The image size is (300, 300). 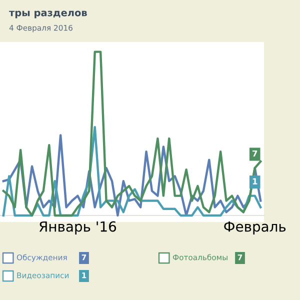 What do you see at coordinates (255, 153) in the screenshot?
I see `annotation: 7` at bounding box center [255, 153].